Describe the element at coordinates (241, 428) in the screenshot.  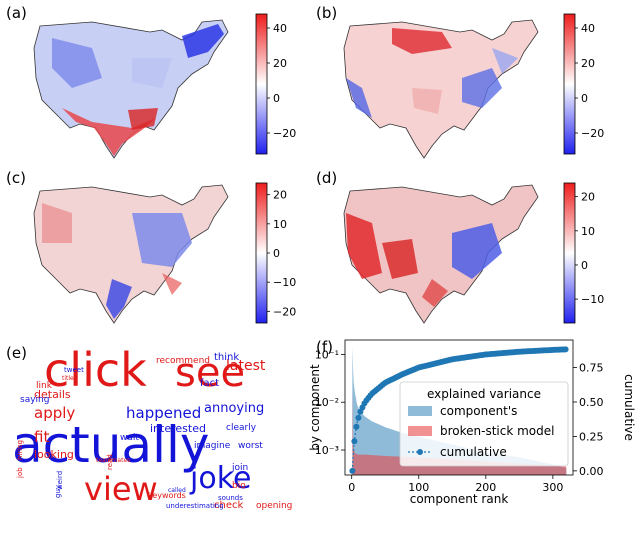
I see `word-clearly: clearly` at that location.